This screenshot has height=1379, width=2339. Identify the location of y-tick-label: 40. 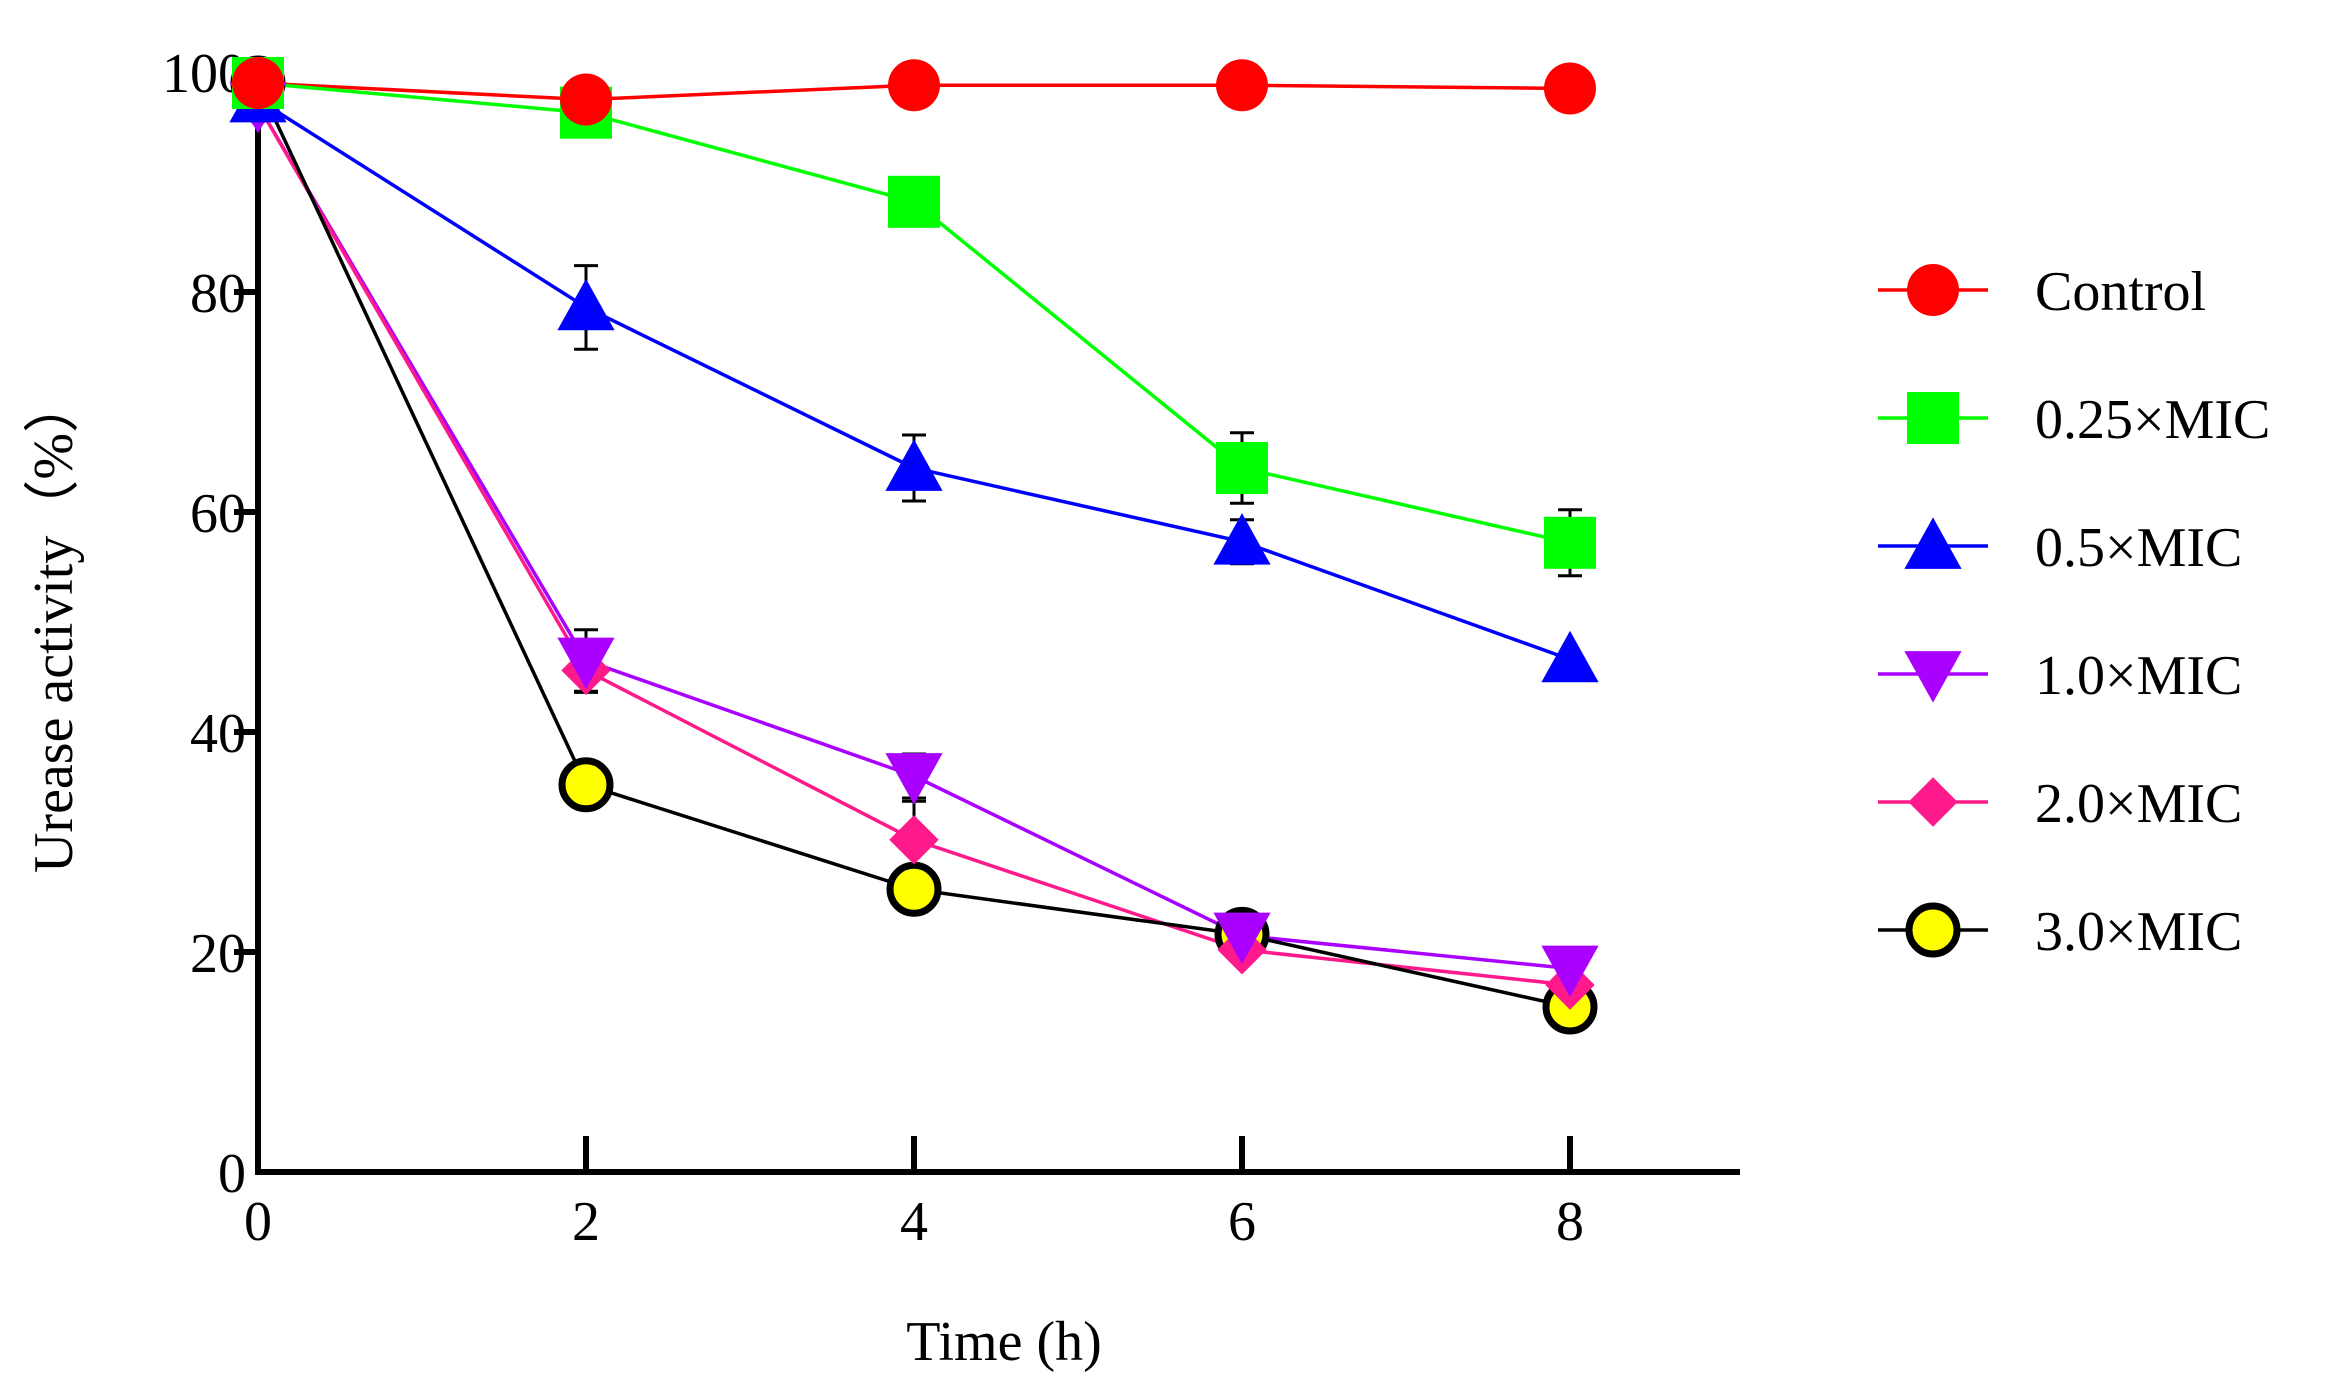
(218, 734).